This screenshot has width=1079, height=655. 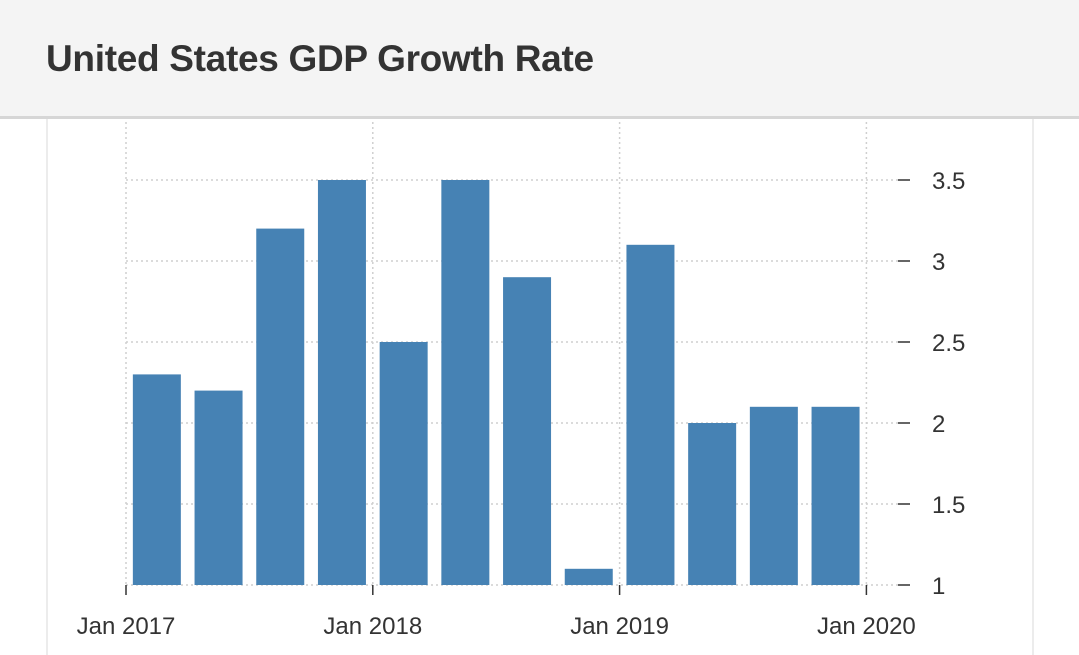 I want to click on frame-border-left, so click(x=47, y=387).